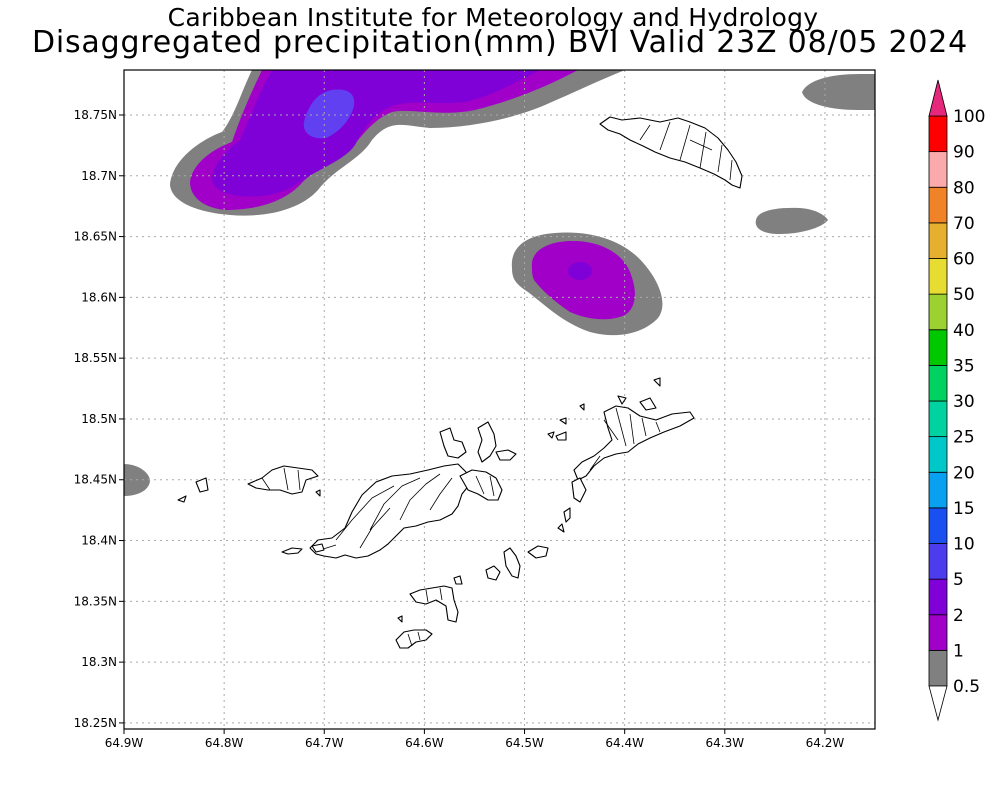  I want to click on lat-tick-label: 18.4N, so click(99, 541).